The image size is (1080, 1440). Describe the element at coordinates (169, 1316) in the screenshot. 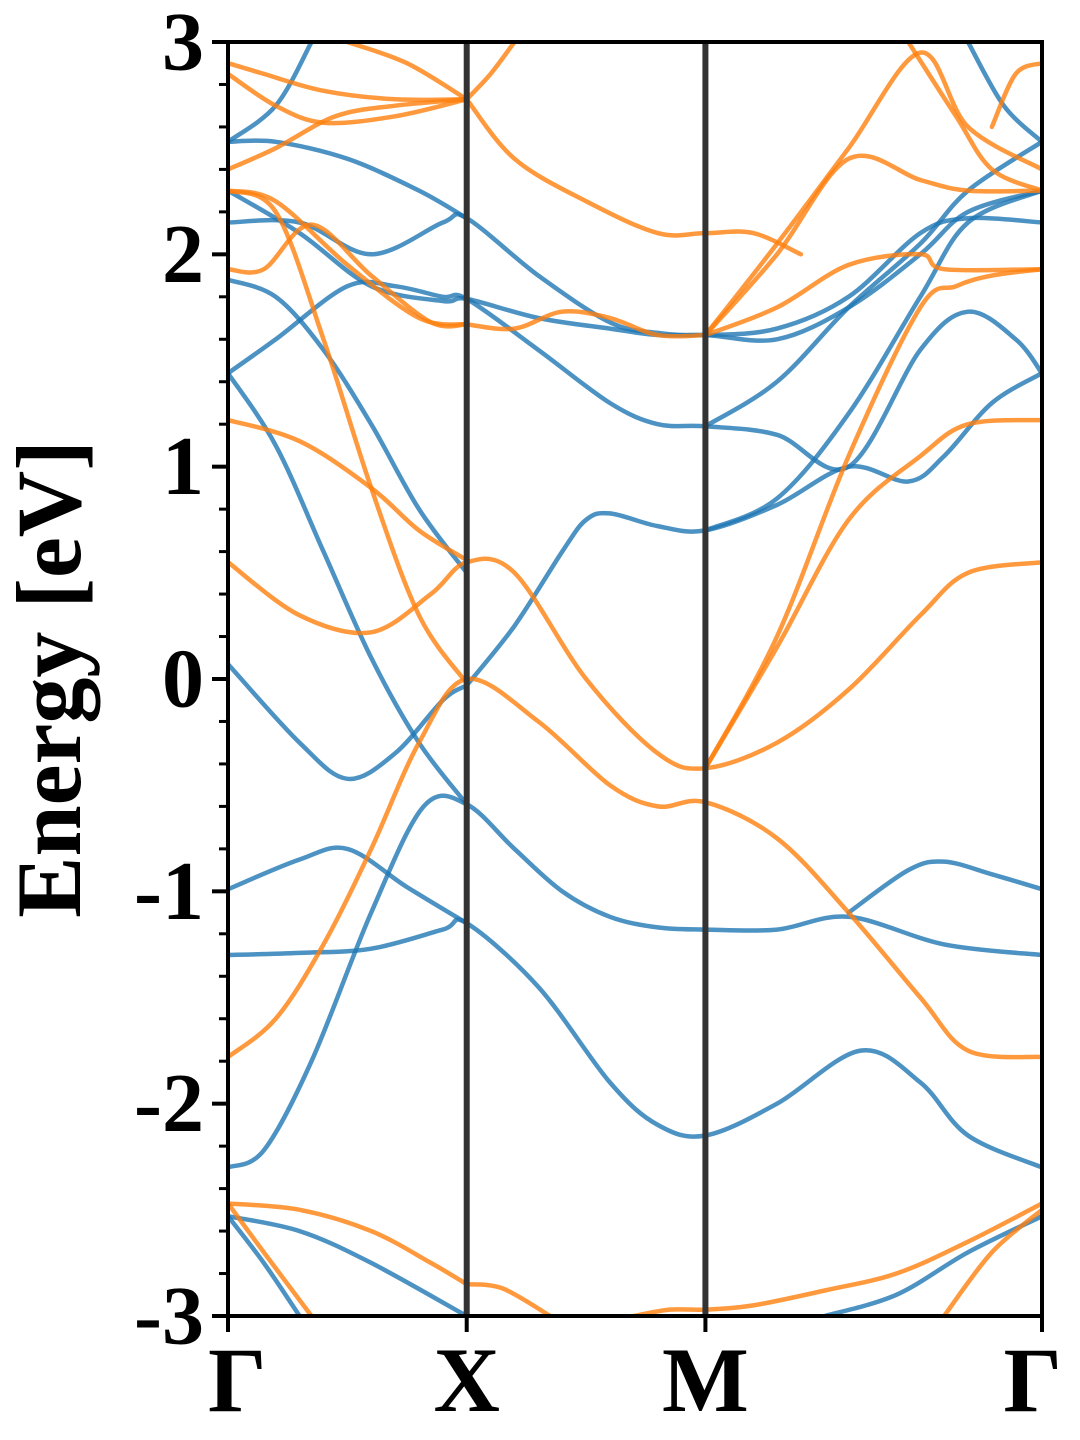

I see `y-tick-label: -3` at that location.